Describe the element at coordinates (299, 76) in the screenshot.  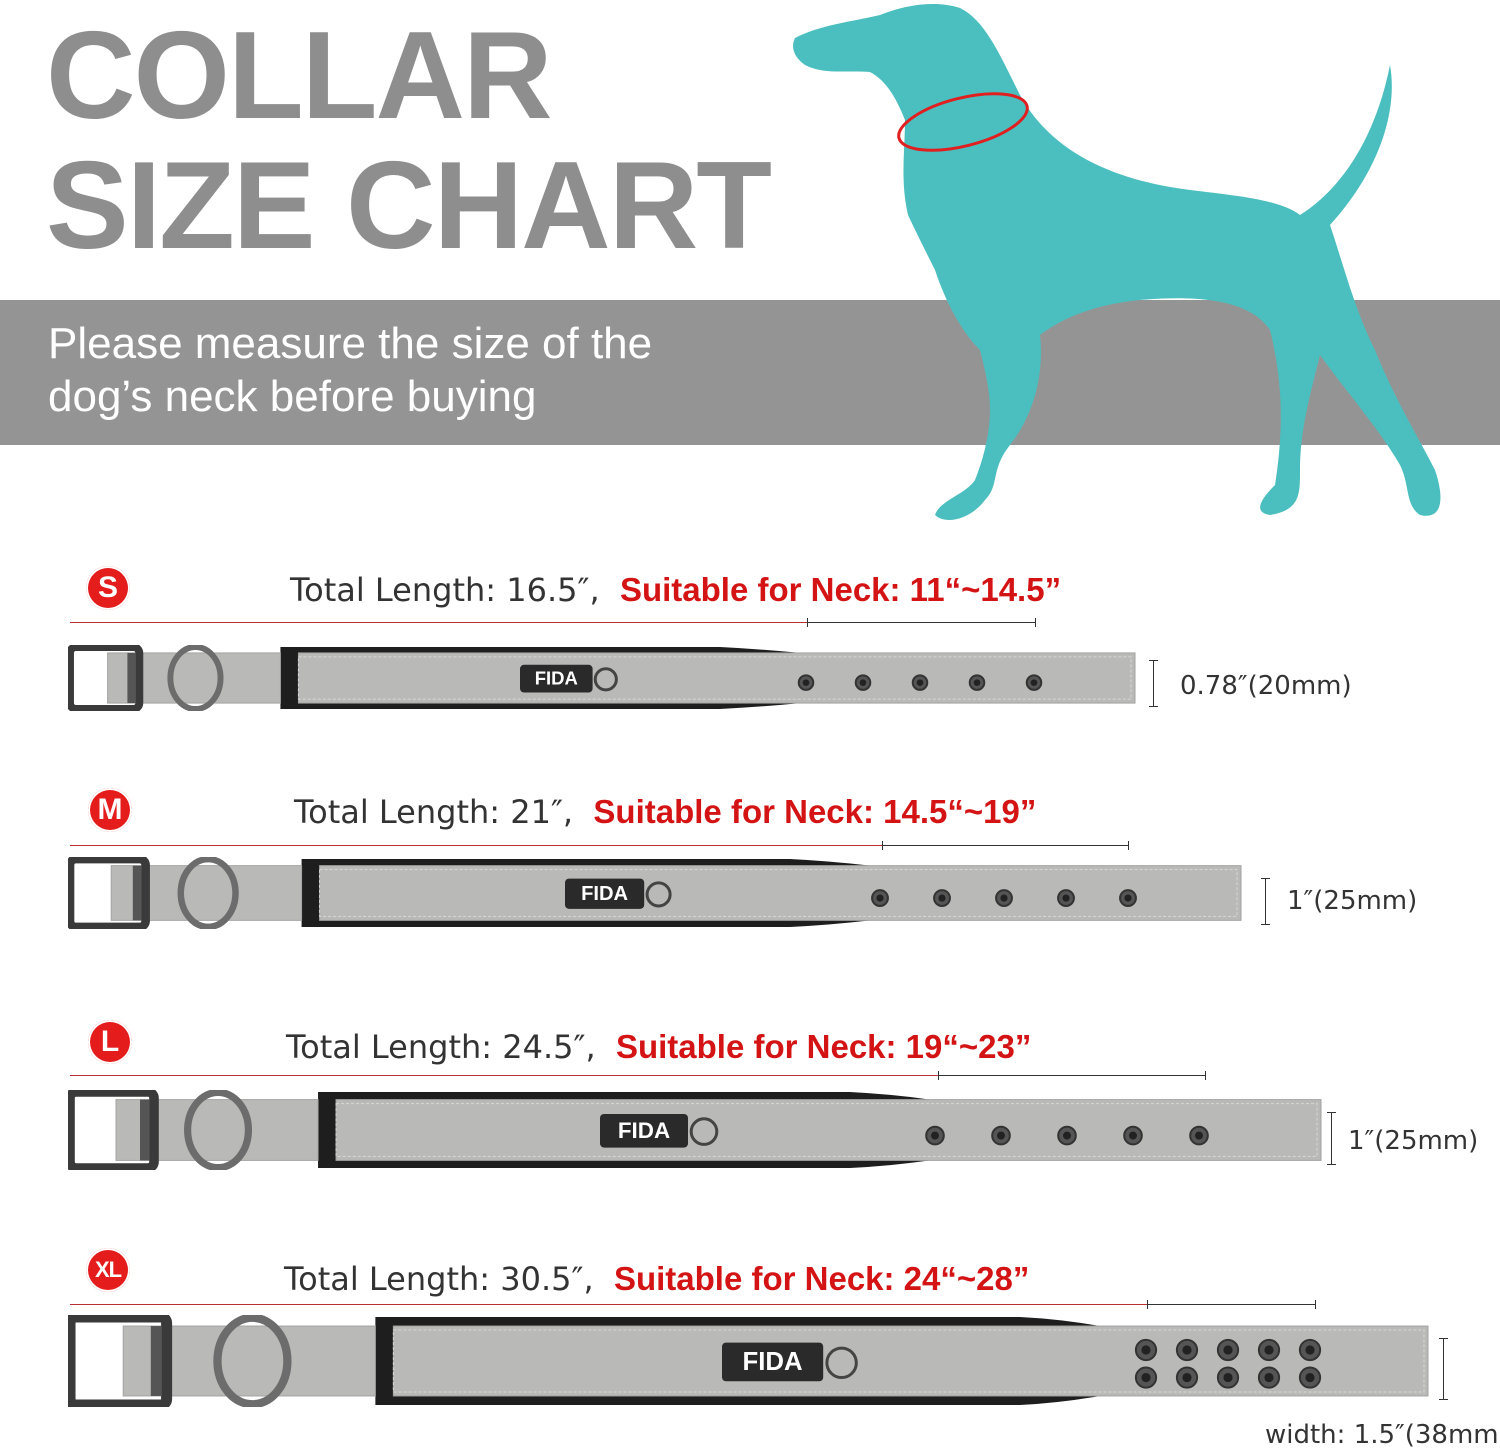
I see `title-line-1: COLLAR` at that location.